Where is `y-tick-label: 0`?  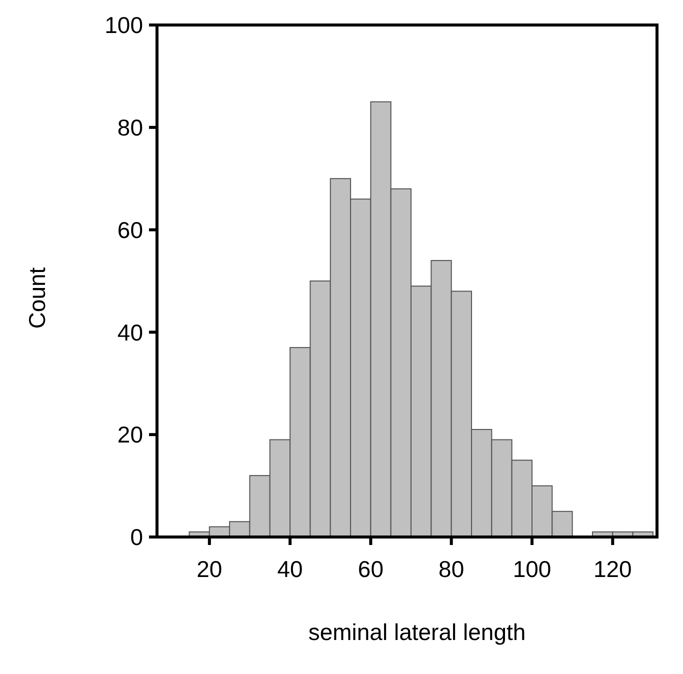 y-tick-label: 0 is located at coordinates (136, 537).